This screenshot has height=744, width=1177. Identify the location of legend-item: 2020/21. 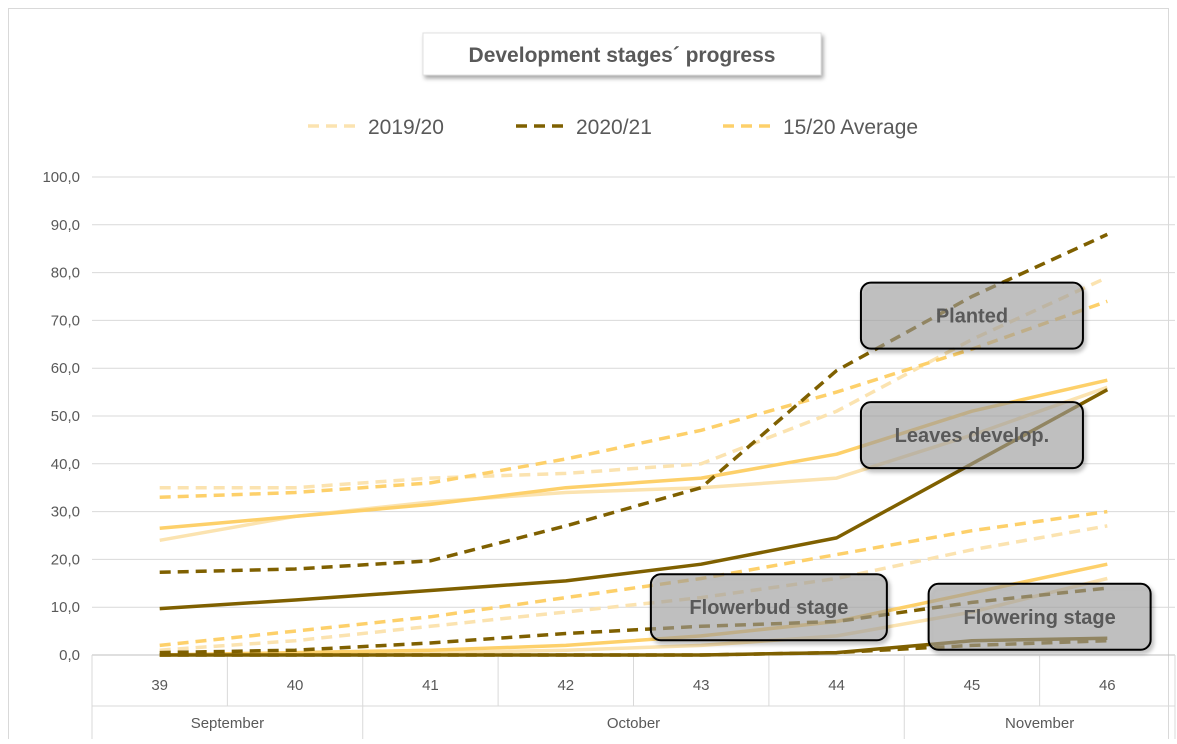
(584, 127).